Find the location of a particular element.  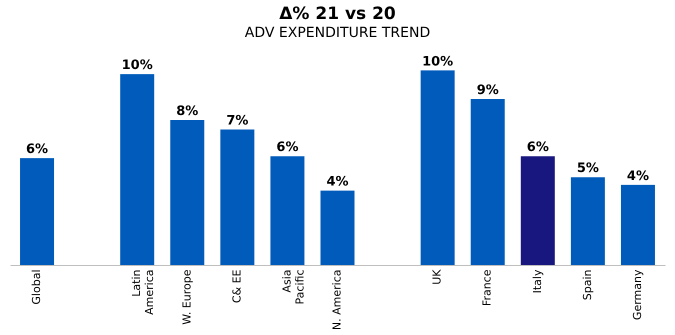

data-label: 8% is located at coordinates (187, 111).